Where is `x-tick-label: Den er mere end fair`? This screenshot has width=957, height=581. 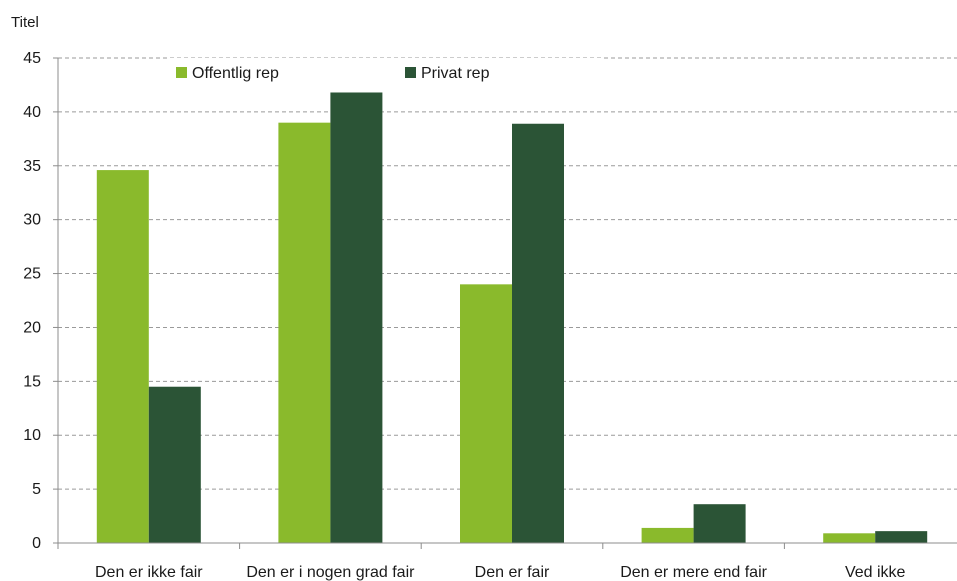
x-tick-label: Den er mere end fair is located at coordinates (693, 572).